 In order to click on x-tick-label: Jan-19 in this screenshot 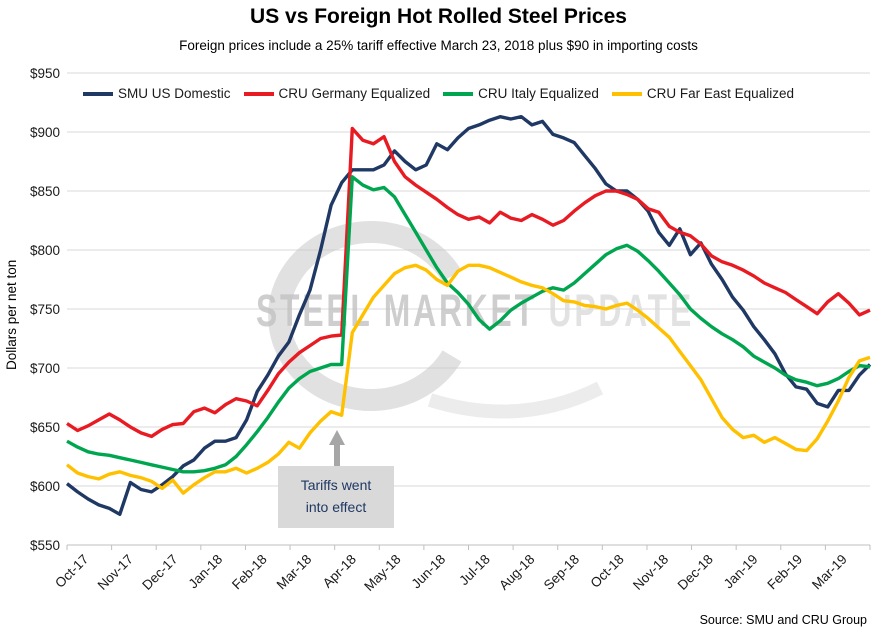, I will do `click(741, 572)`.